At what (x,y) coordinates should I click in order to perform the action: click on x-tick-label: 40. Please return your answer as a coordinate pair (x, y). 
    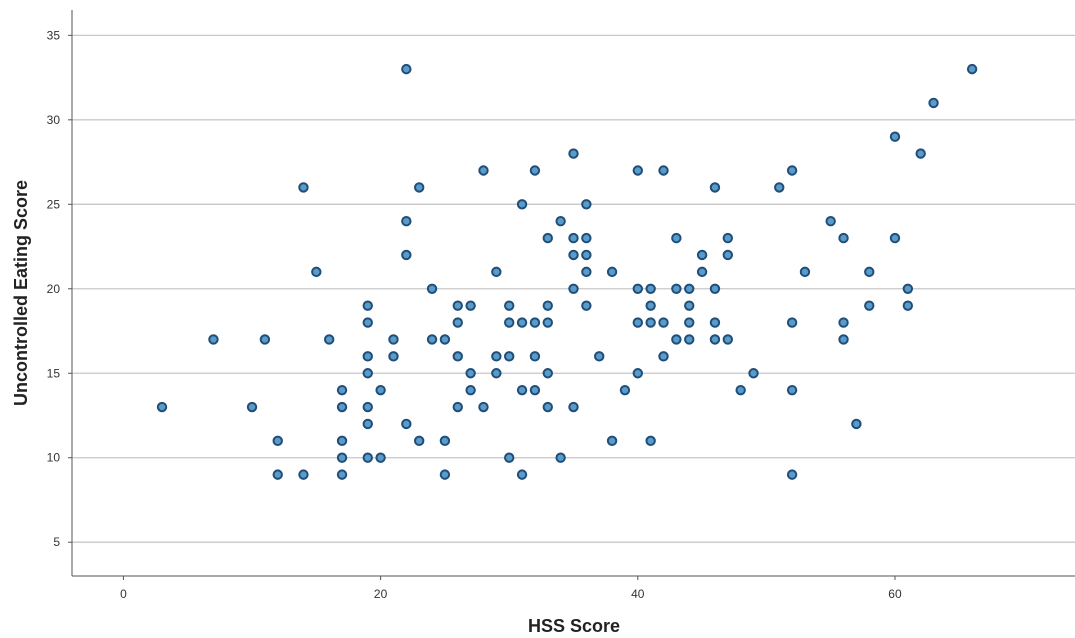
    Looking at the image, I should click on (638, 594).